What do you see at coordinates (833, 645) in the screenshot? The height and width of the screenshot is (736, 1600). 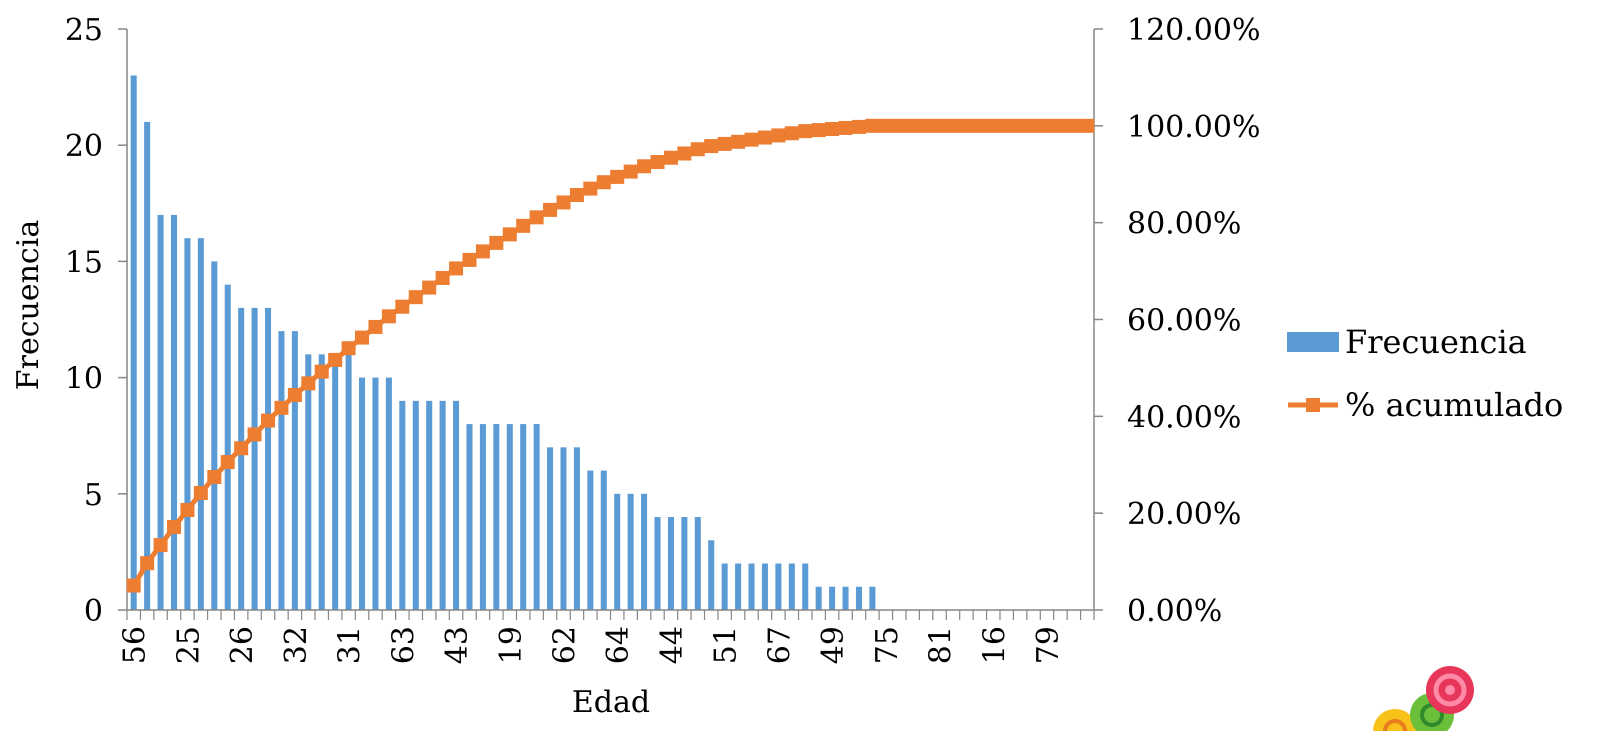 I see `x-tick-label: 49` at bounding box center [833, 645].